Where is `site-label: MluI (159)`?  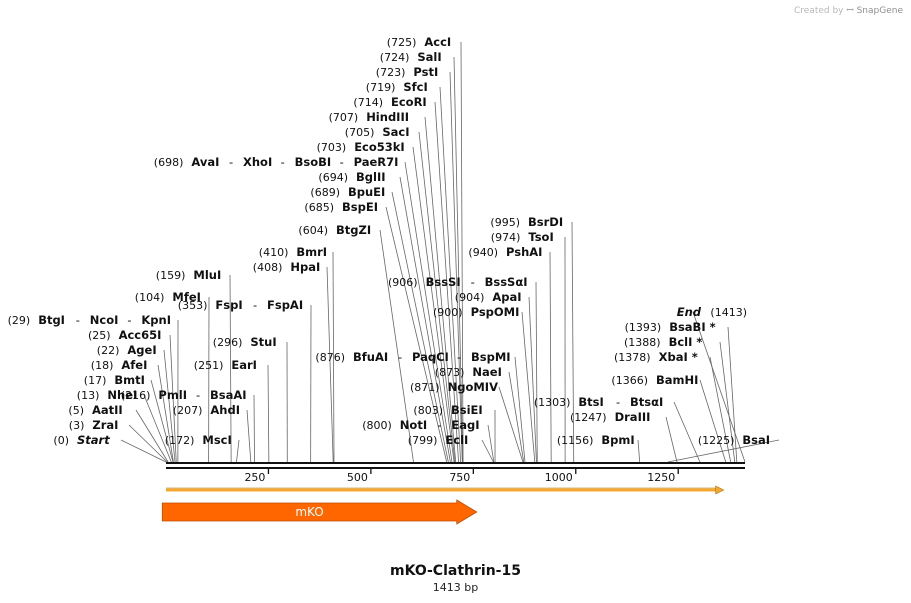 site-label: MluI (159) is located at coordinates (188, 275).